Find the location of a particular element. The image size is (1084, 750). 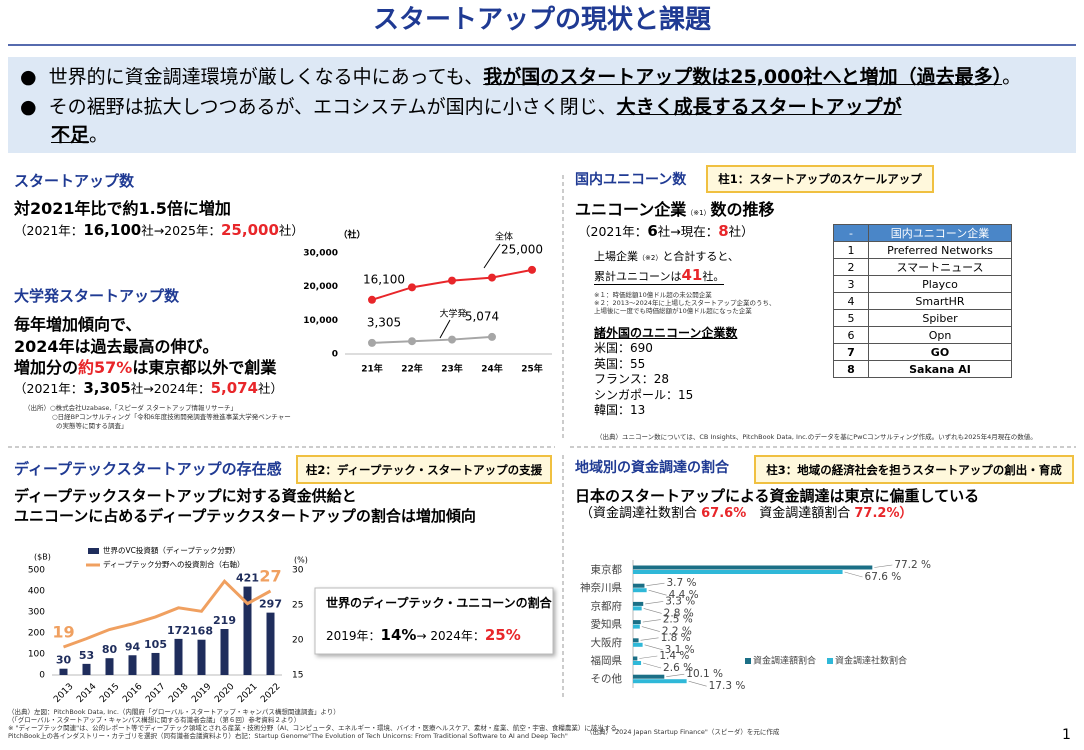

table-row: 1 Preferred Networks is located at coordinates (922, 250).